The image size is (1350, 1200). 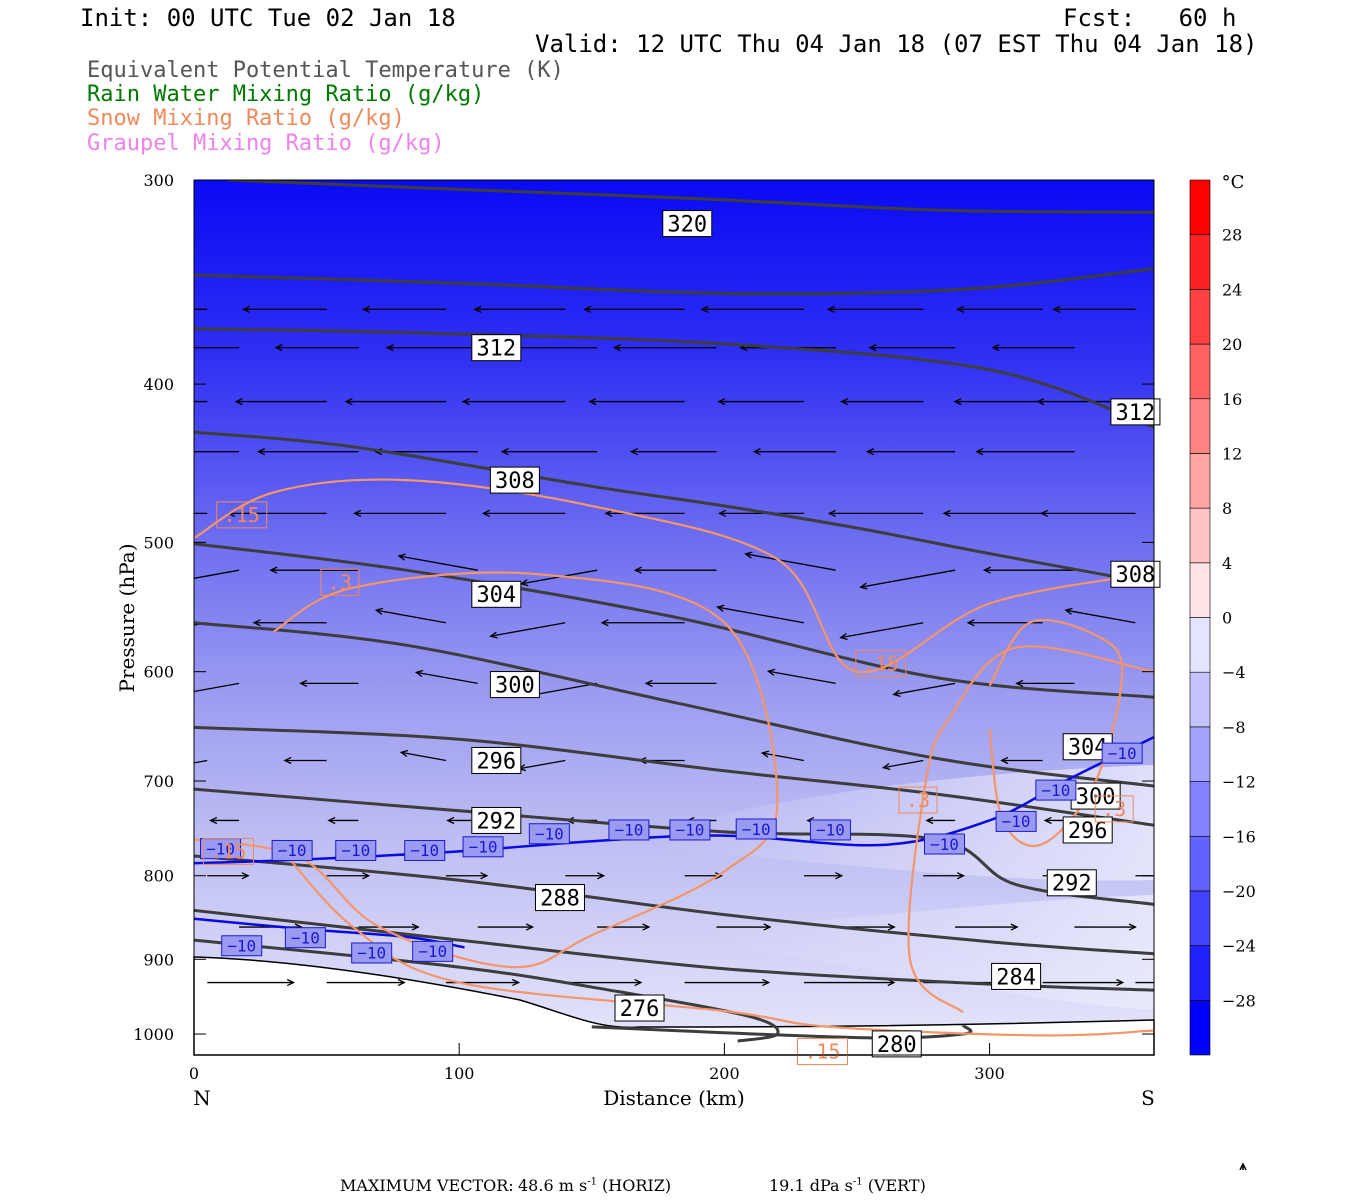 I want to click on vert-tag: (VERT), so click(x=896, y=1185).